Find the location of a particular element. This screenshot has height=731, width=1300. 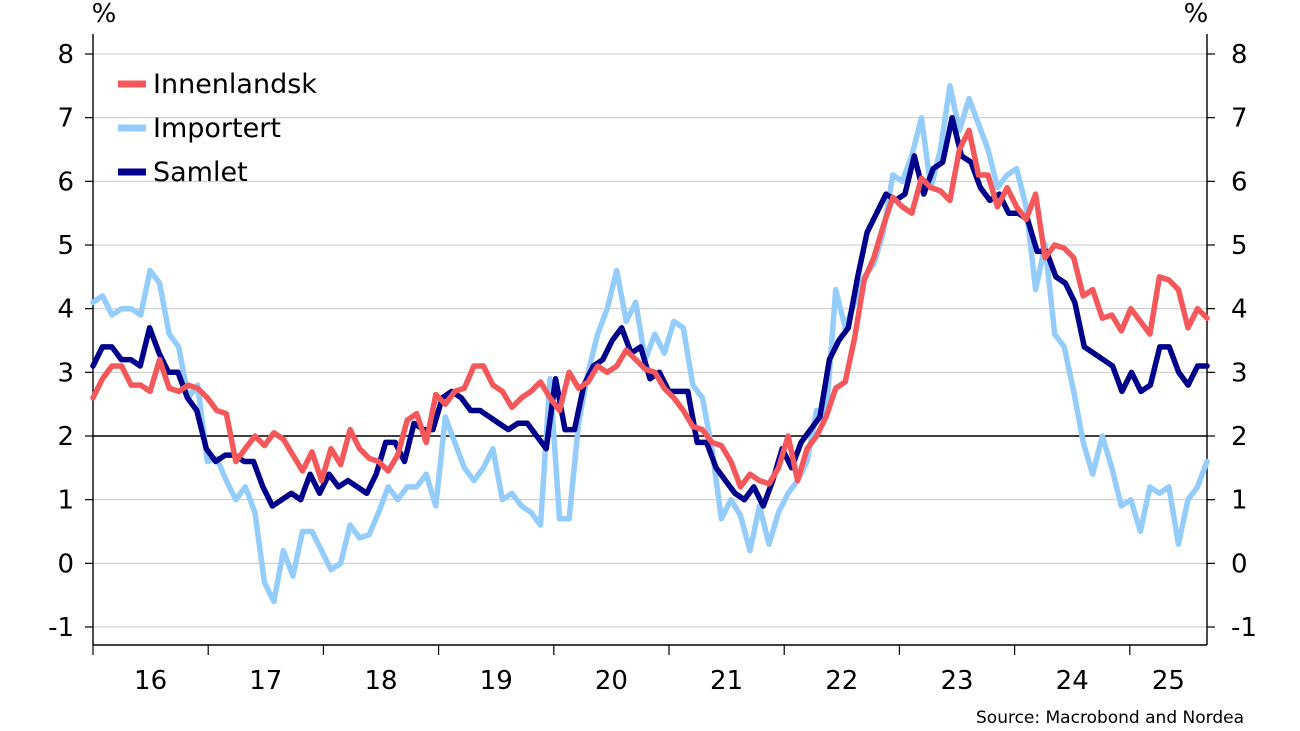

x-tick-label: 18 is located at coordinates (380, 681).